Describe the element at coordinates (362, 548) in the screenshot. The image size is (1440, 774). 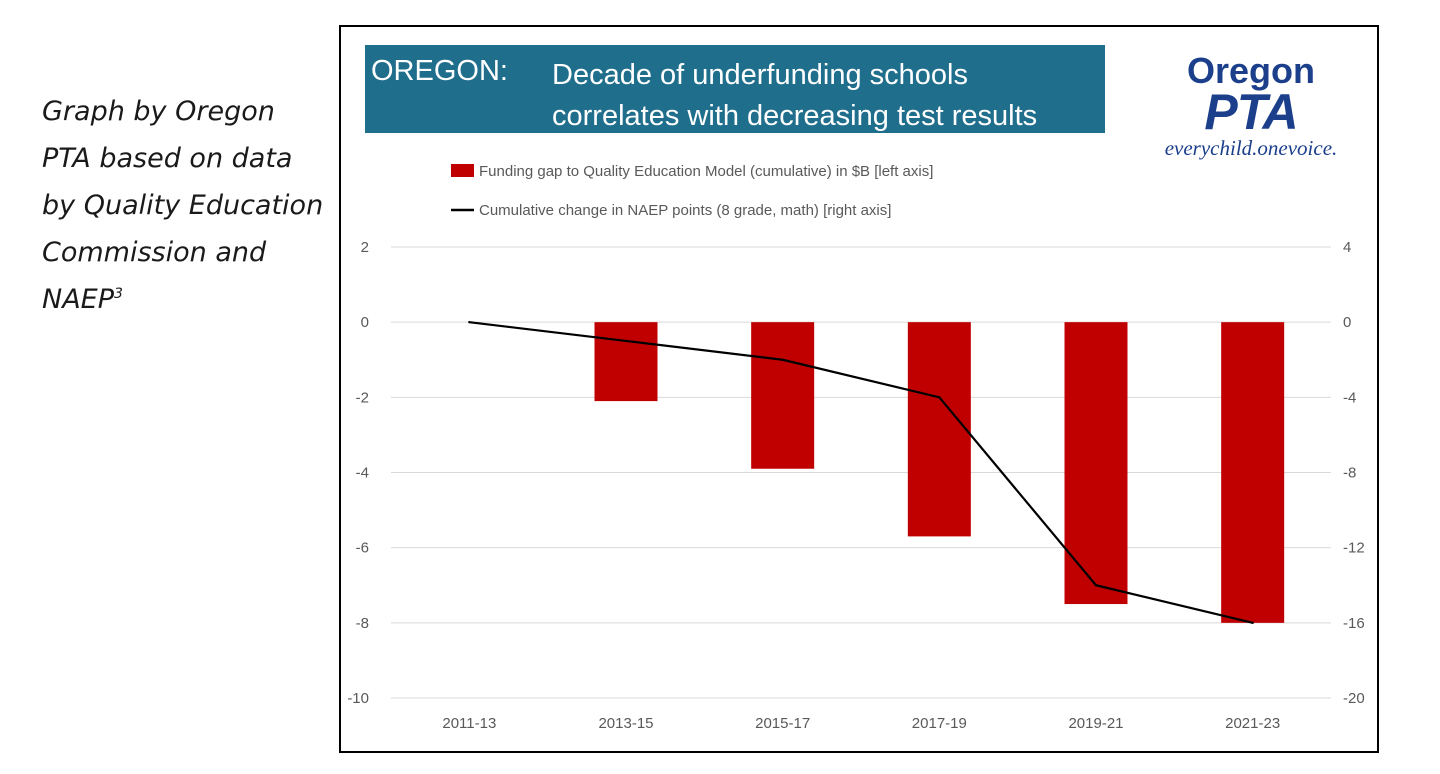
I see `left-tick-label: -6` at that location.